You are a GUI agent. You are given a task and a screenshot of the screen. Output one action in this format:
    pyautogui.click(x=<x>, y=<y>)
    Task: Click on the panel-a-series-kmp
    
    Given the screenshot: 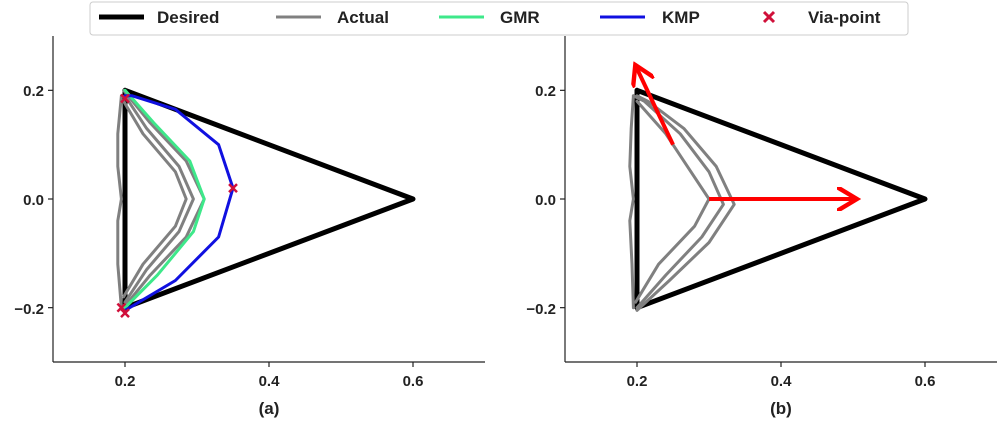 What is the action you would take?
    pyautogui.click(x=179, y=203)
    